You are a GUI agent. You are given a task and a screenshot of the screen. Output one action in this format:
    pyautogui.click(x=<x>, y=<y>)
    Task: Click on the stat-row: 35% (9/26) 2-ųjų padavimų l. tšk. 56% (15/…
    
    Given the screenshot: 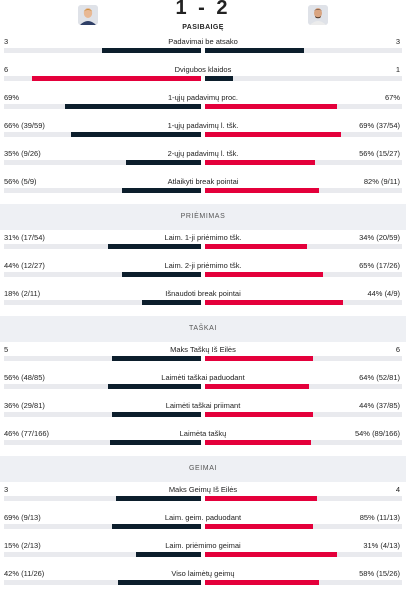 What is the action you would take?
    pyautogui.click(x=203, y=162)
    